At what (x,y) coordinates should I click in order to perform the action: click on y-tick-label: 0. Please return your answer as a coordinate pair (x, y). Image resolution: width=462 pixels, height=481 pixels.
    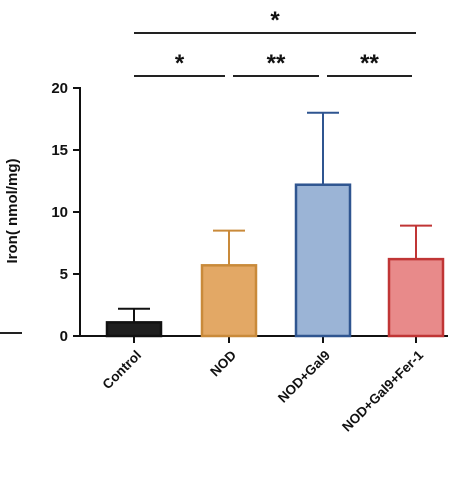
    Looking at the image, I should click on (64, 336).